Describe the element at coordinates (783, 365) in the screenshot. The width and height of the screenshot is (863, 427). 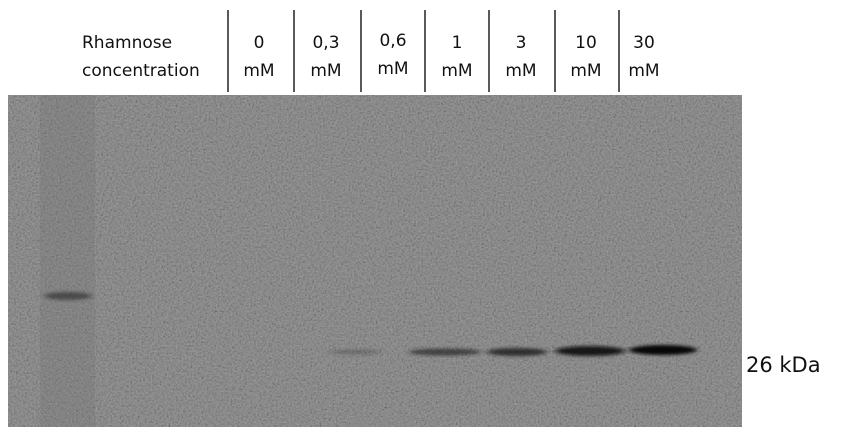
I see `marker-label: 26 kDa` at that location.